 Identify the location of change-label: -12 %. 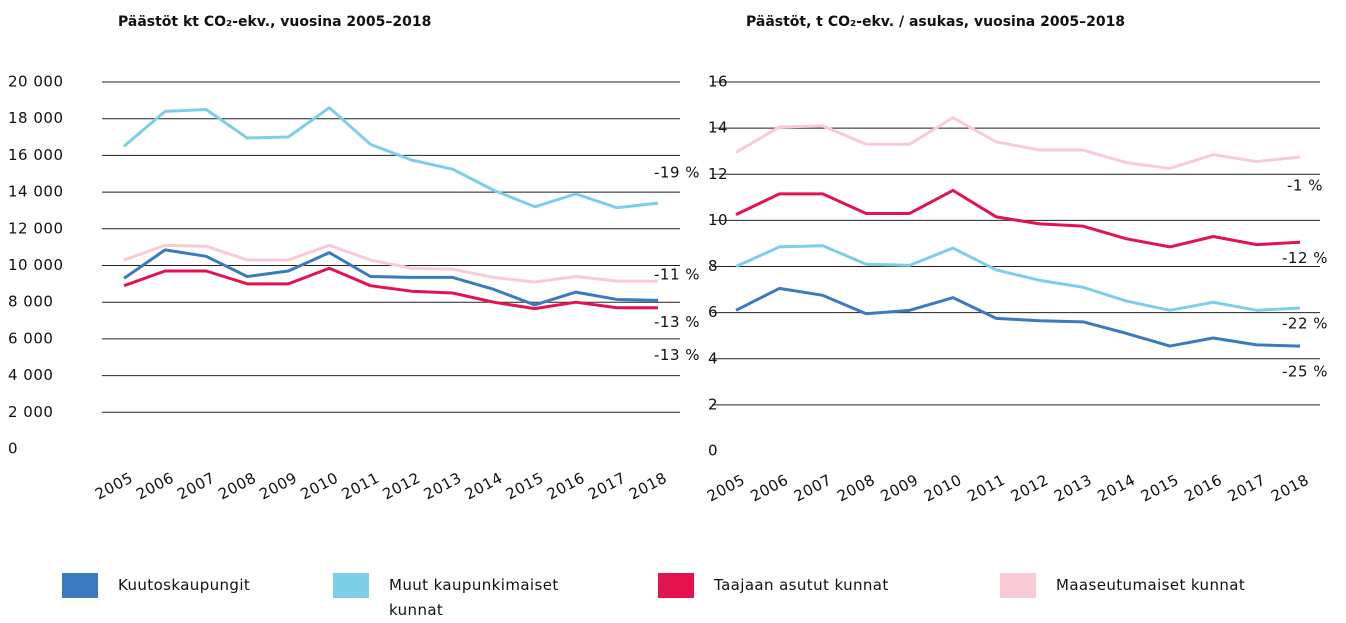
(1305, 258).